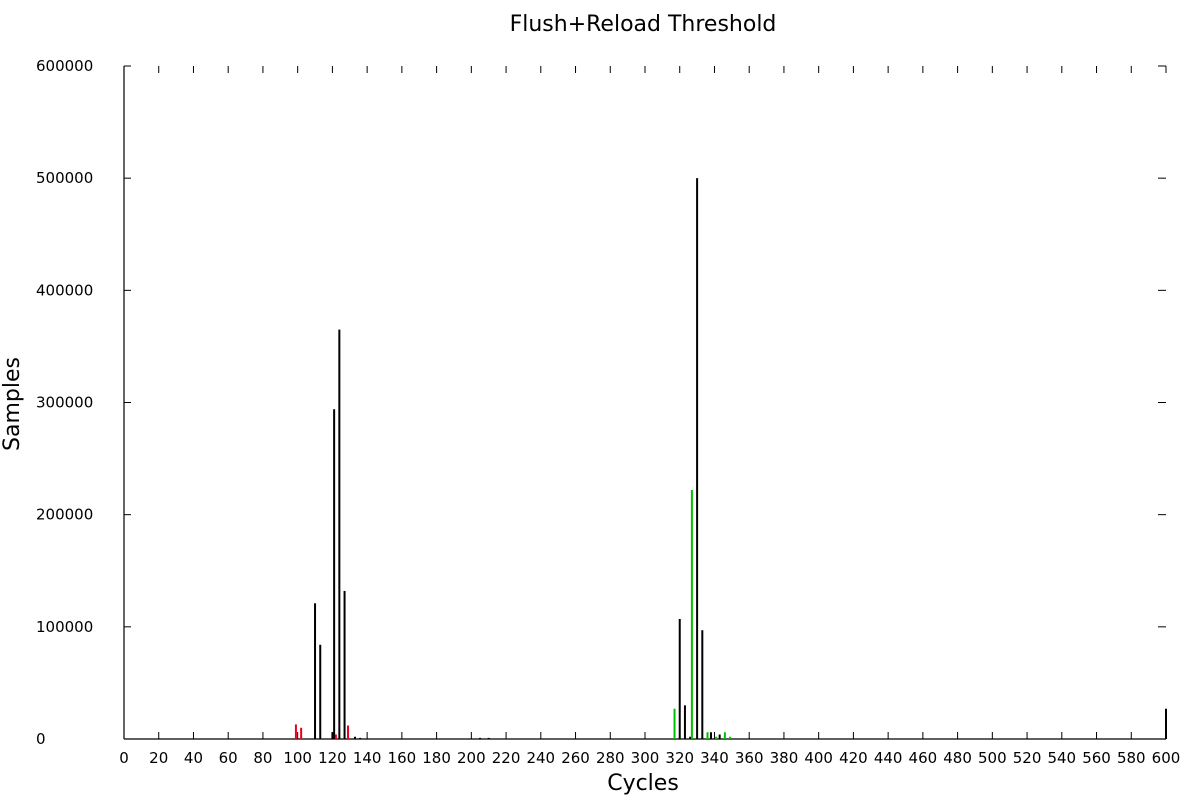 Image resolution: width=1200 pixels, height=800 pixels. Describe the element at coordinates (1131, 758) in the screenshot. I see `x-tick-label: 580` at that location.